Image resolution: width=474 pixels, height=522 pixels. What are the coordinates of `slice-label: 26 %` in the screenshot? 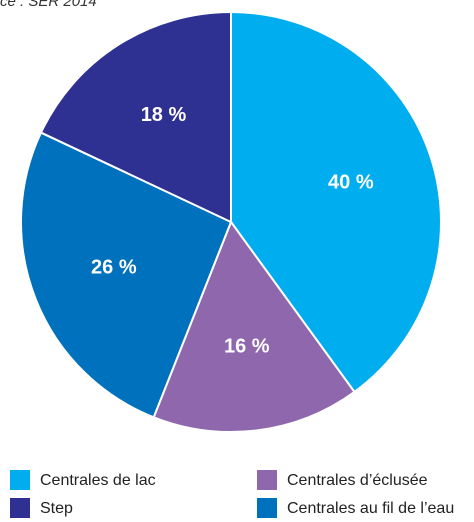 It's located at (114, 268).